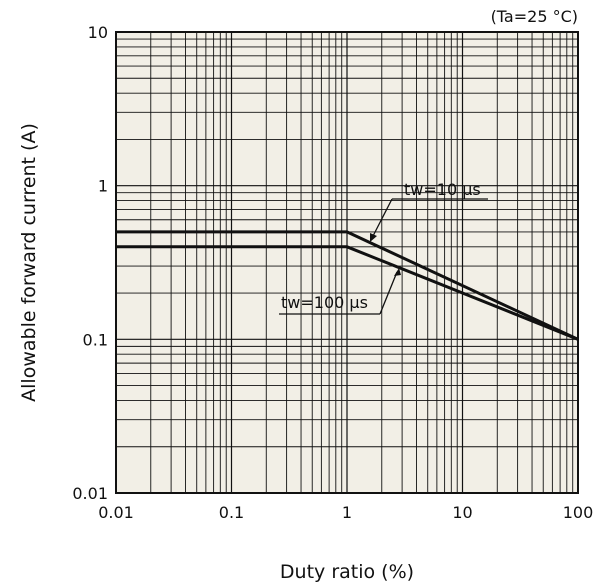  Describe the element at coordinates (90, 263) in the screenshot. I see `y-tick-labels: 0.01 0.1 1 10` at that location.